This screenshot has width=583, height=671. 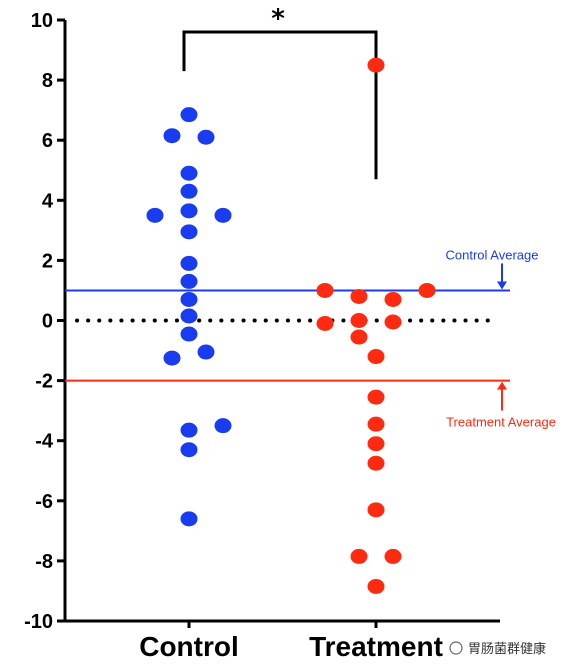 What do you see at coordinates (507, 649) in the screenshot?
I see `watermark-text: 胃肠菌群健康` at bounding box center [507, 649].